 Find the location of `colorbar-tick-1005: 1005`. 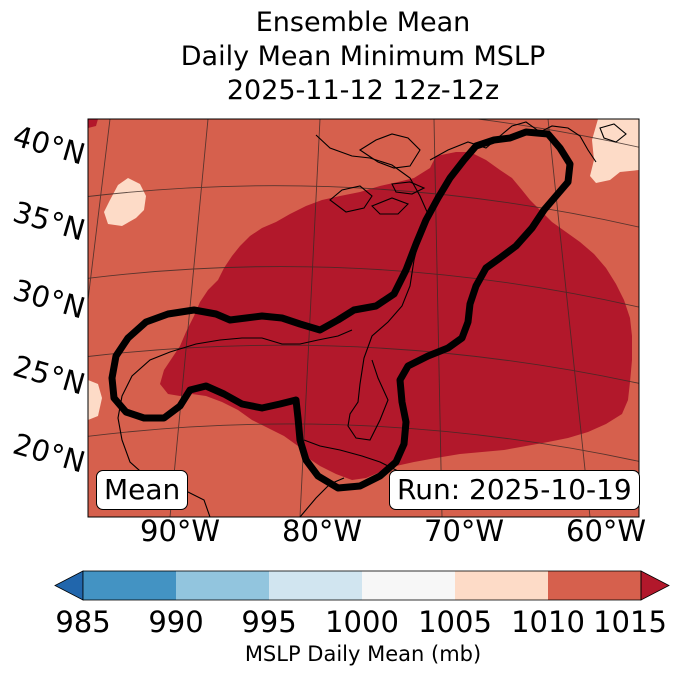

colorbar-tick-1005: 1005 is located at coordinates (455, 622).